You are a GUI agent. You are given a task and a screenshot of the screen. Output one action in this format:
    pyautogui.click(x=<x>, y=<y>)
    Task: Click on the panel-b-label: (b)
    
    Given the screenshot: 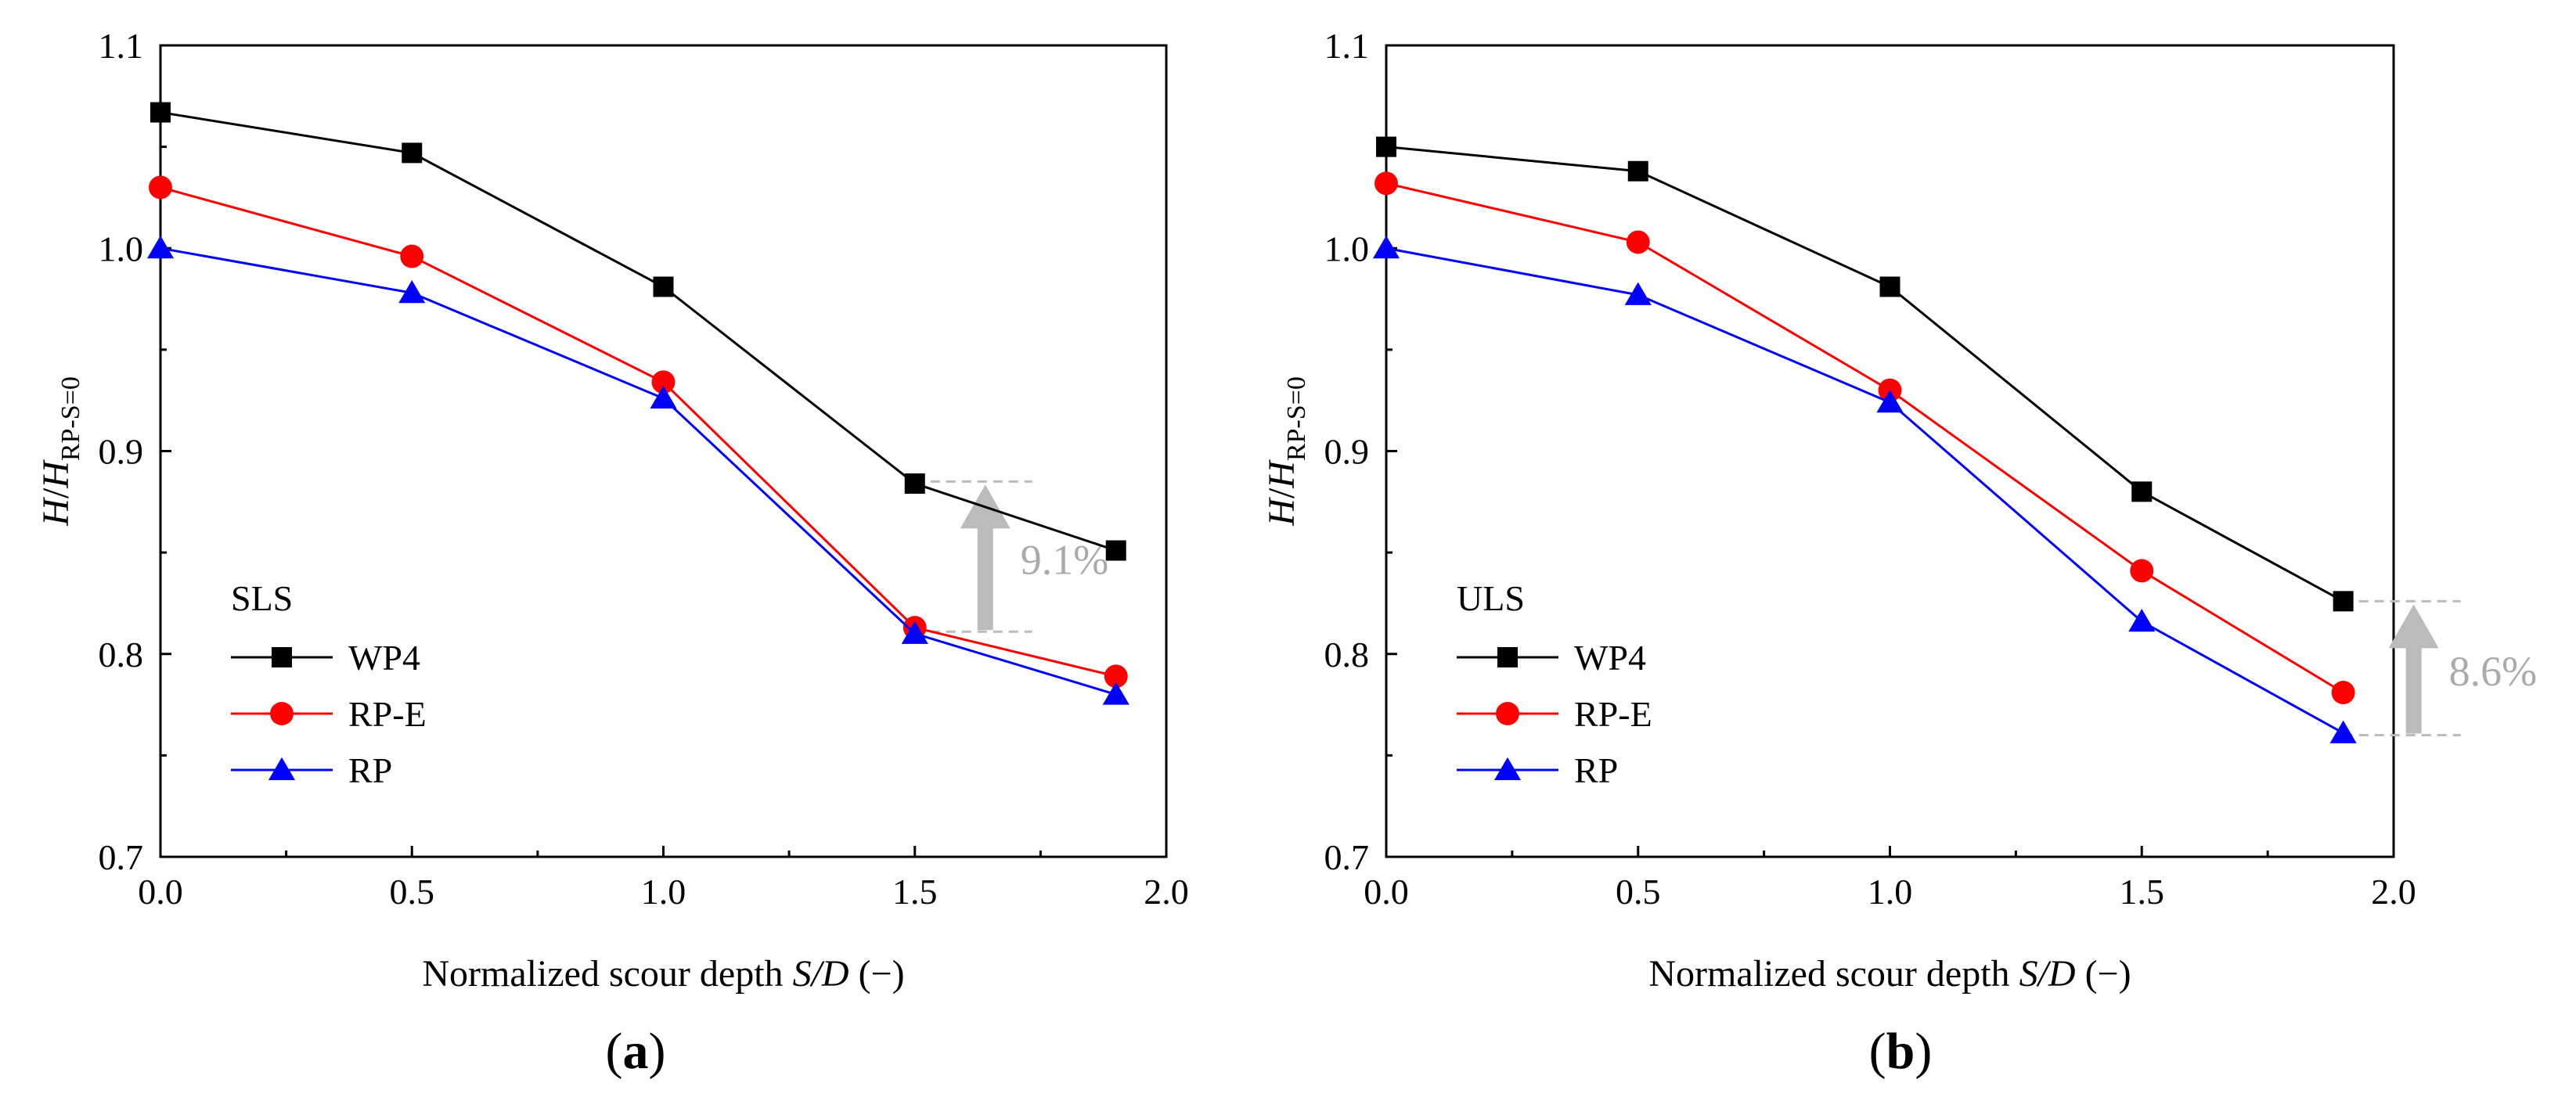 What is the action you would take?
    pyautogui.click(x=1901, y=1051)
    